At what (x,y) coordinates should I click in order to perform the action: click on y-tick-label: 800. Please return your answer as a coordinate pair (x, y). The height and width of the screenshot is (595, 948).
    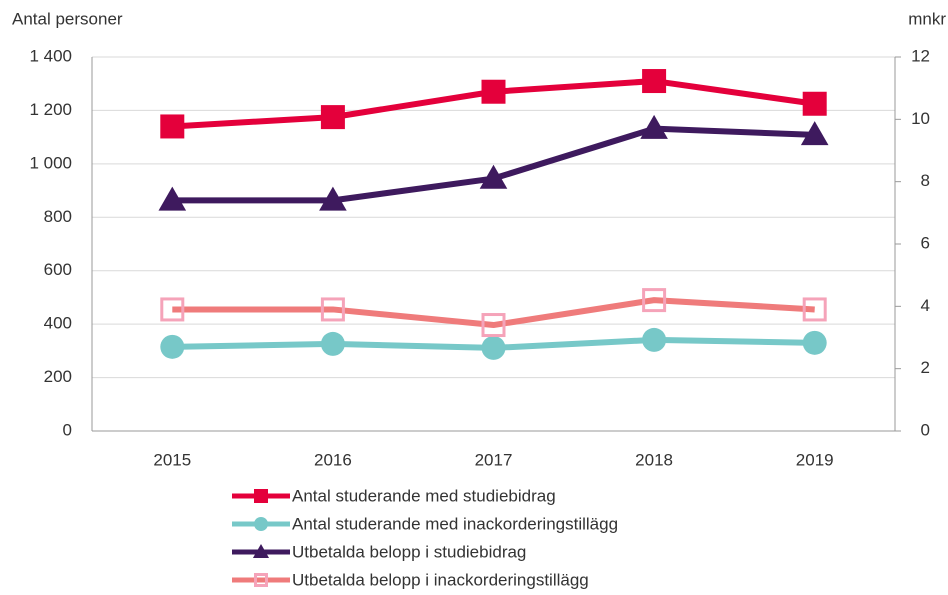
    Looking at the image, I should click on (58, 216).